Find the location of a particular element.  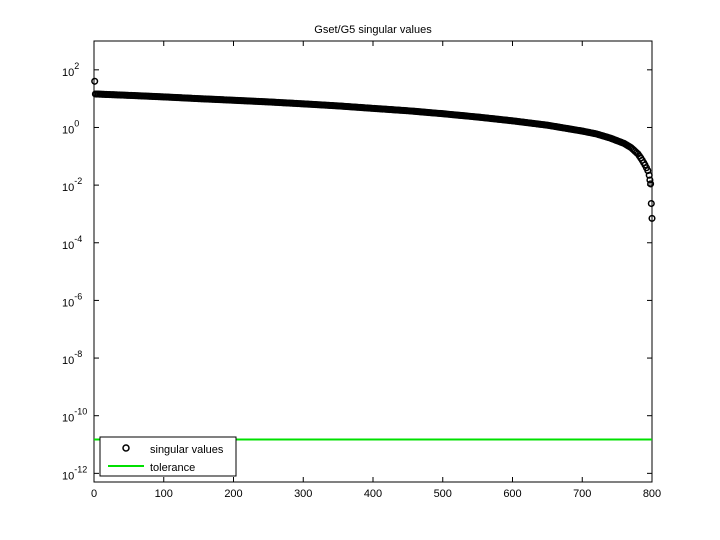

x-tick-label: 200 is located at coordinates (233, 494).